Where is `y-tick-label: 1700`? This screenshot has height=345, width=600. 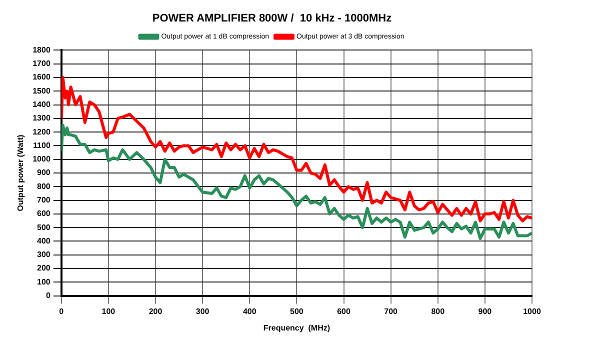
y-tick-label: 1700 is located at coordinates (41, 63).